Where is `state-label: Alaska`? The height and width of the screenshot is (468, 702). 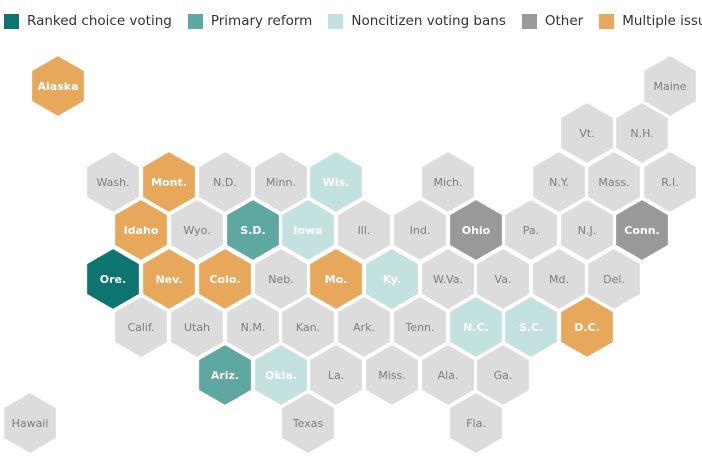
state-label: Alaska is located at coordinates (58, 86).